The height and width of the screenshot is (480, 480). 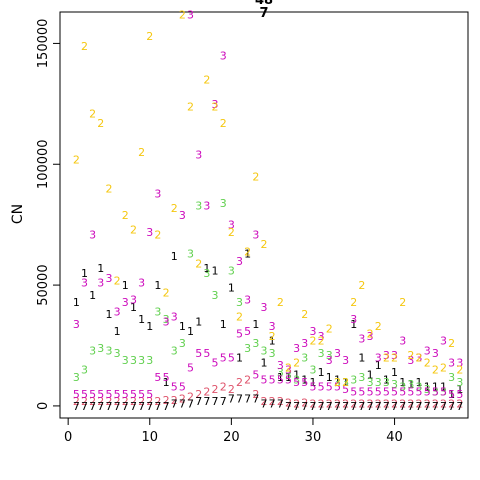 What do you see at coordinates (48, 214) in the screenshot?
I see `y-axis: 0 50000 100000 150000` at bounding box center [48, 214].